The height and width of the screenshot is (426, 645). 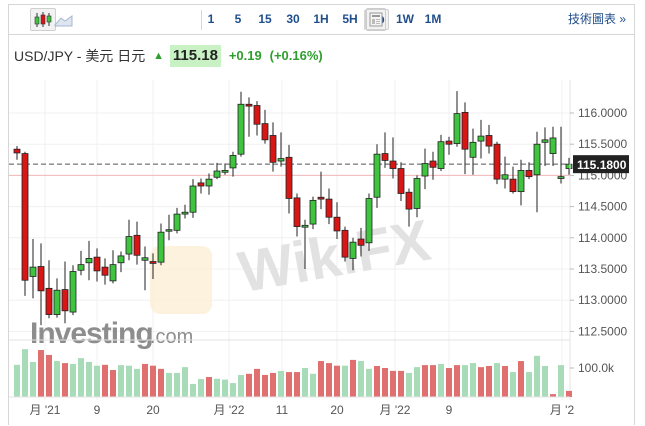 I want to click on layout-button, so click(x=376, y=19).